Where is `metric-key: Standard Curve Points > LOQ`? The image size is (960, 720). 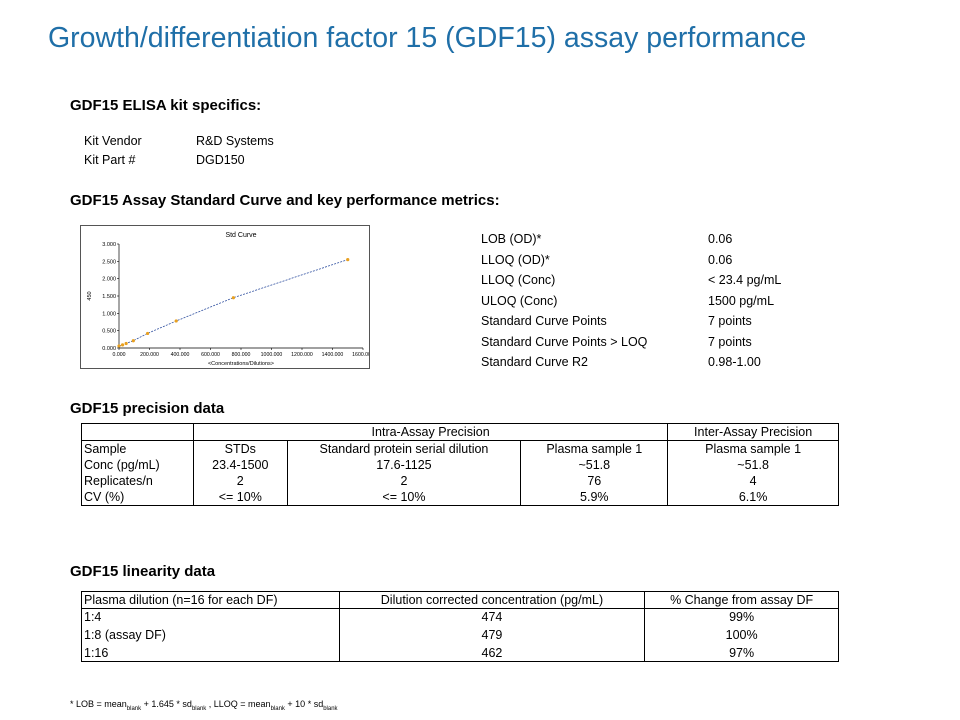
metric-key: Standard Curve Points > LOQ is located at coordinates (564, 341).